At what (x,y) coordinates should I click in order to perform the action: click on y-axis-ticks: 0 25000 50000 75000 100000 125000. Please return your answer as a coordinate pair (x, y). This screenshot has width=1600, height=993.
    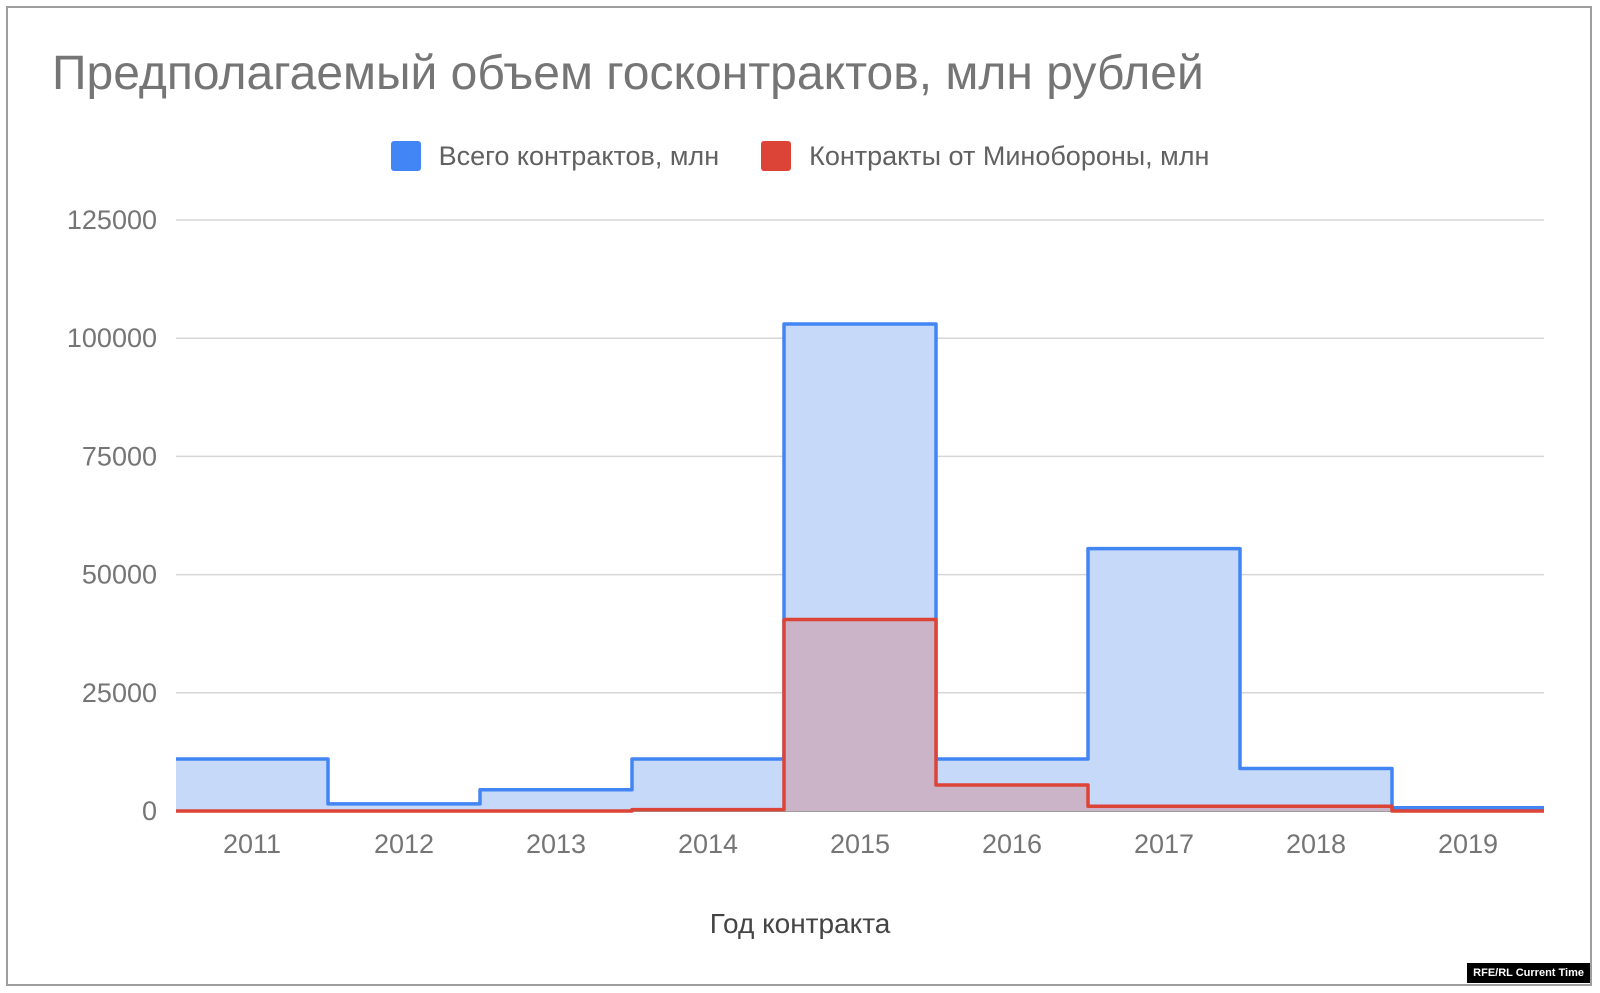
    Looking at the image, I should click on (112, 515).